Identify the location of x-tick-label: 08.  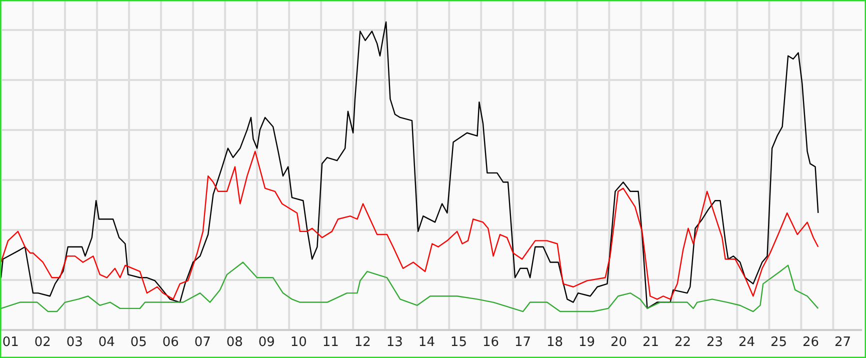
(234, 342).